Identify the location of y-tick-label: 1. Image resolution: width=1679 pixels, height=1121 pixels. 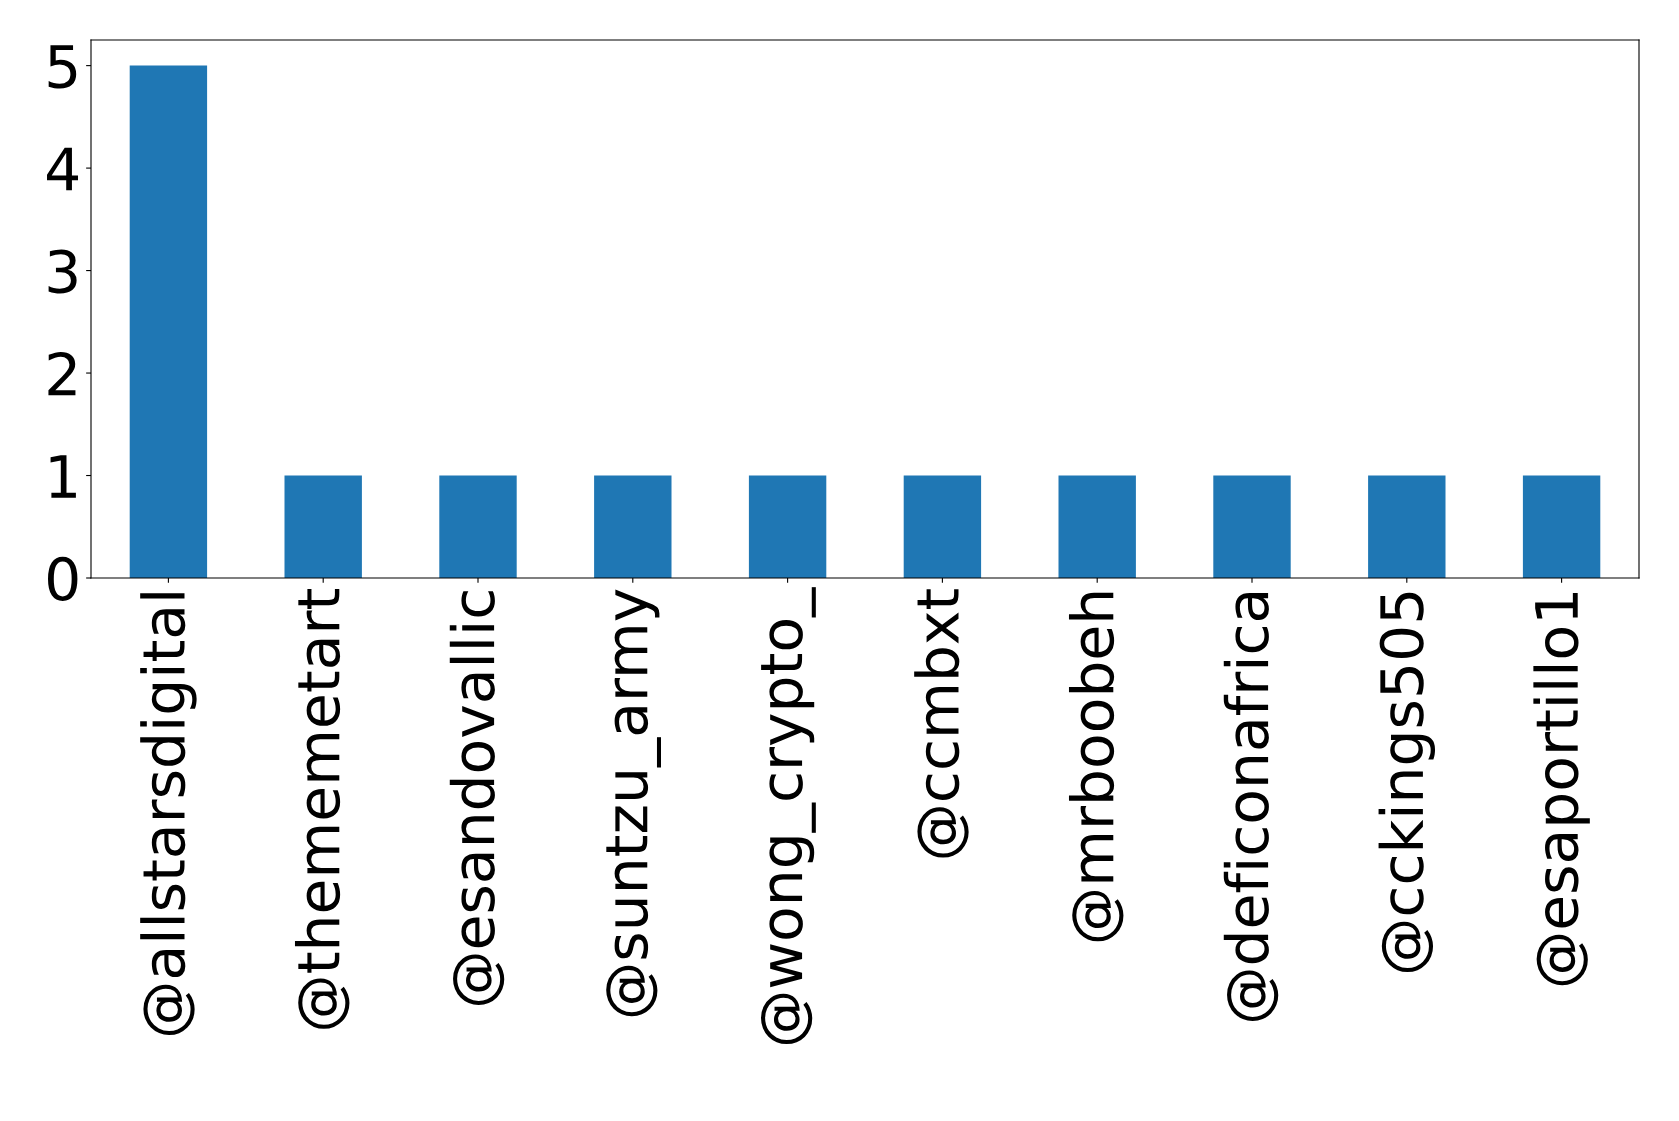
(63, 476).